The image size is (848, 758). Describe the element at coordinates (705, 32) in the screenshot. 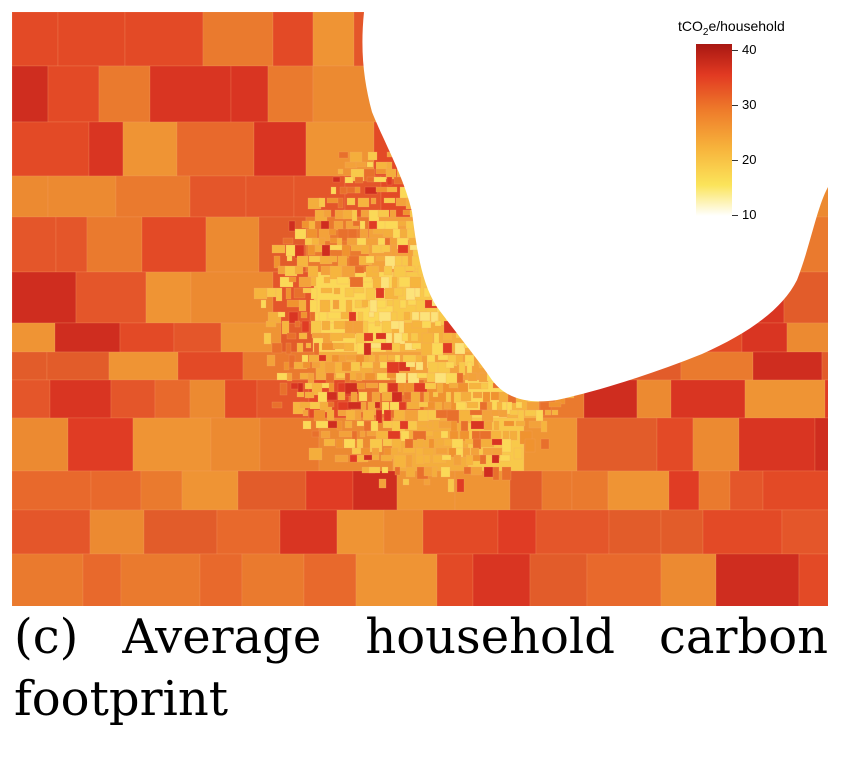

I see `legend-title-subscript: 2` at that location.